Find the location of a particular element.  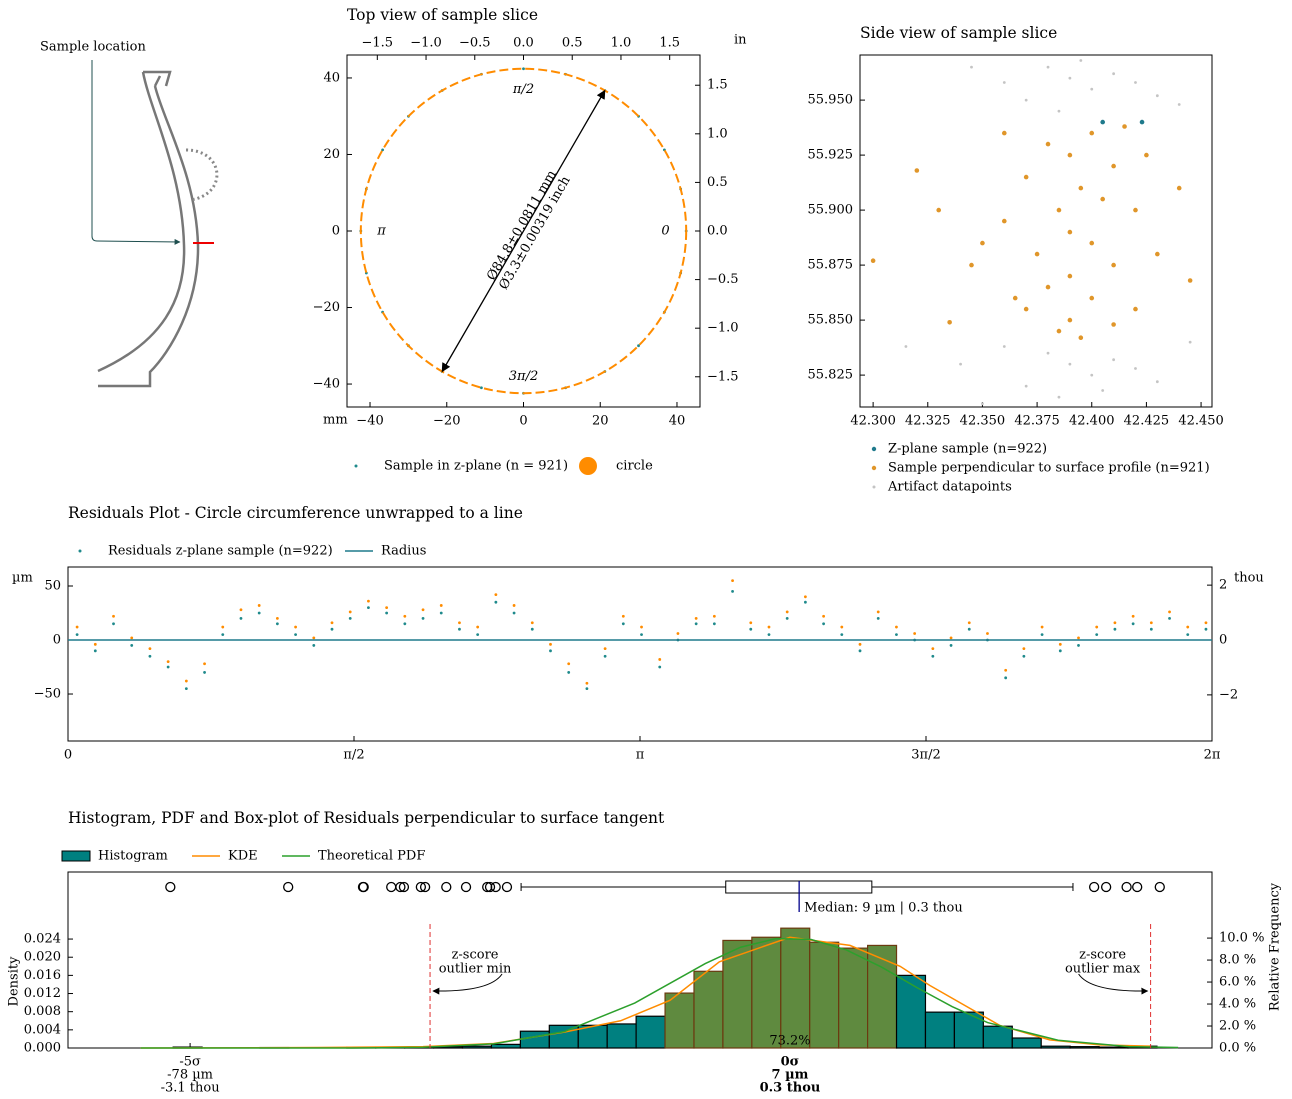

x-tick-label: −40 is located at coordinates (369, 421).